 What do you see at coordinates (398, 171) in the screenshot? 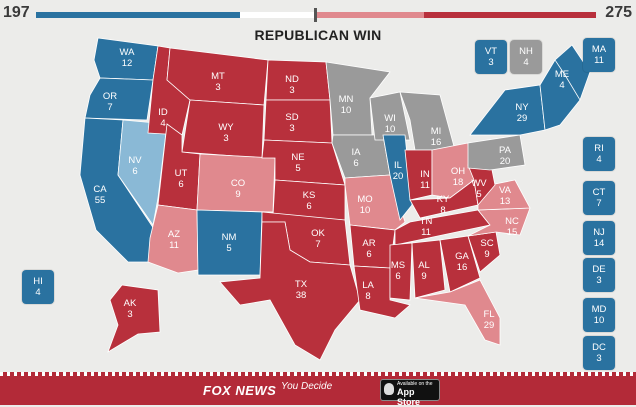
I see `state-label-il: IL 20` at bounding box center [398, 171].